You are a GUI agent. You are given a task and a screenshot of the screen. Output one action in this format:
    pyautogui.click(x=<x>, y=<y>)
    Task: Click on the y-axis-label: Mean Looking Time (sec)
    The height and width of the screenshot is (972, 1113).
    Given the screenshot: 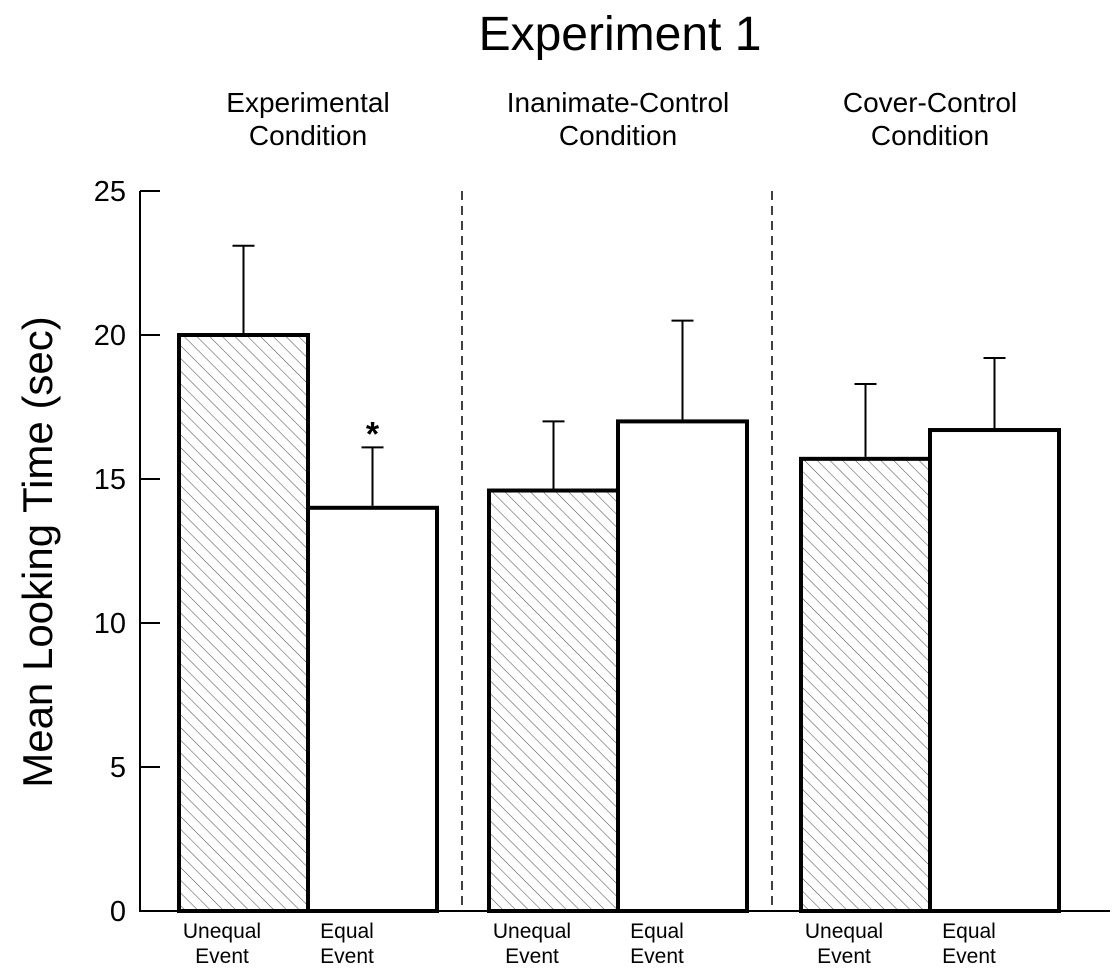 What is the action you would take?
    pyautogui.click(x=37, y=552)
    